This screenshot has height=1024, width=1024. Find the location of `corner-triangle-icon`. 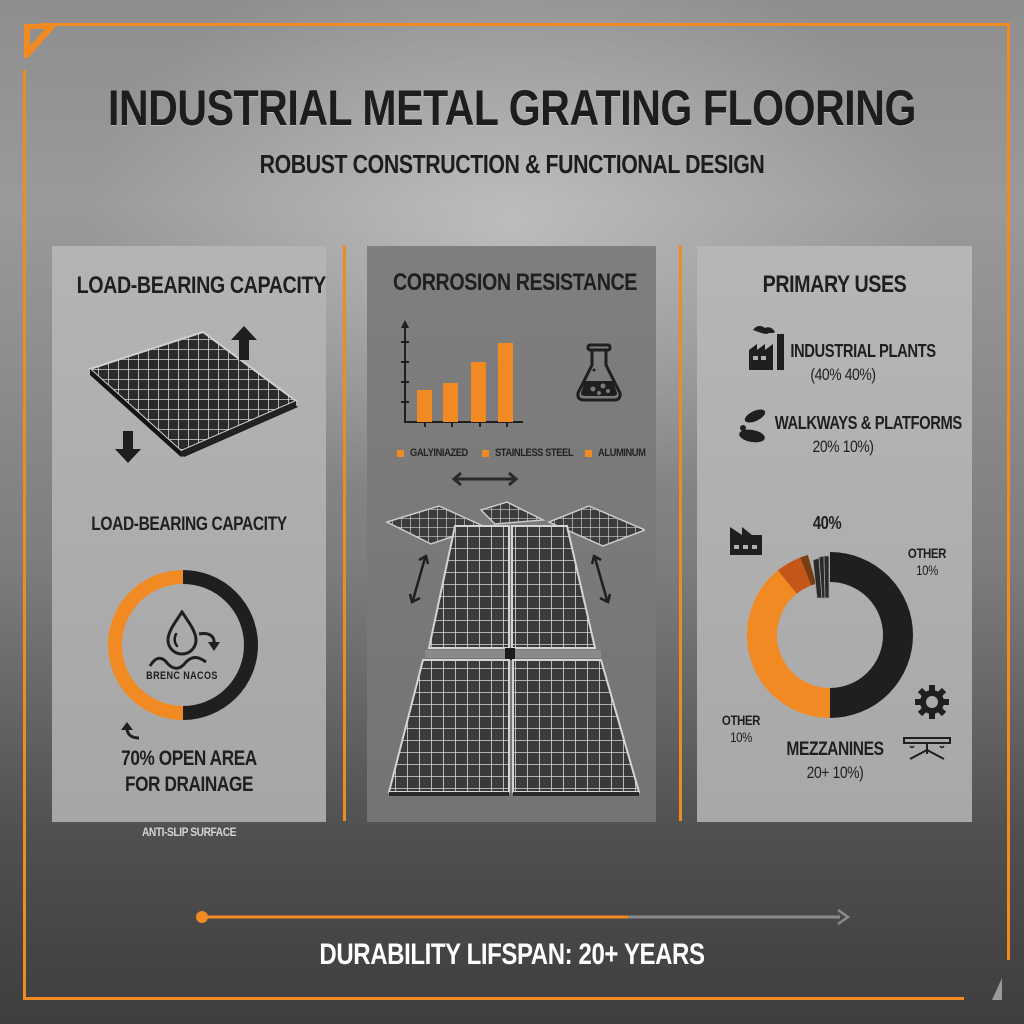

corner-triangle-icon is located at coordinates (41, 41).